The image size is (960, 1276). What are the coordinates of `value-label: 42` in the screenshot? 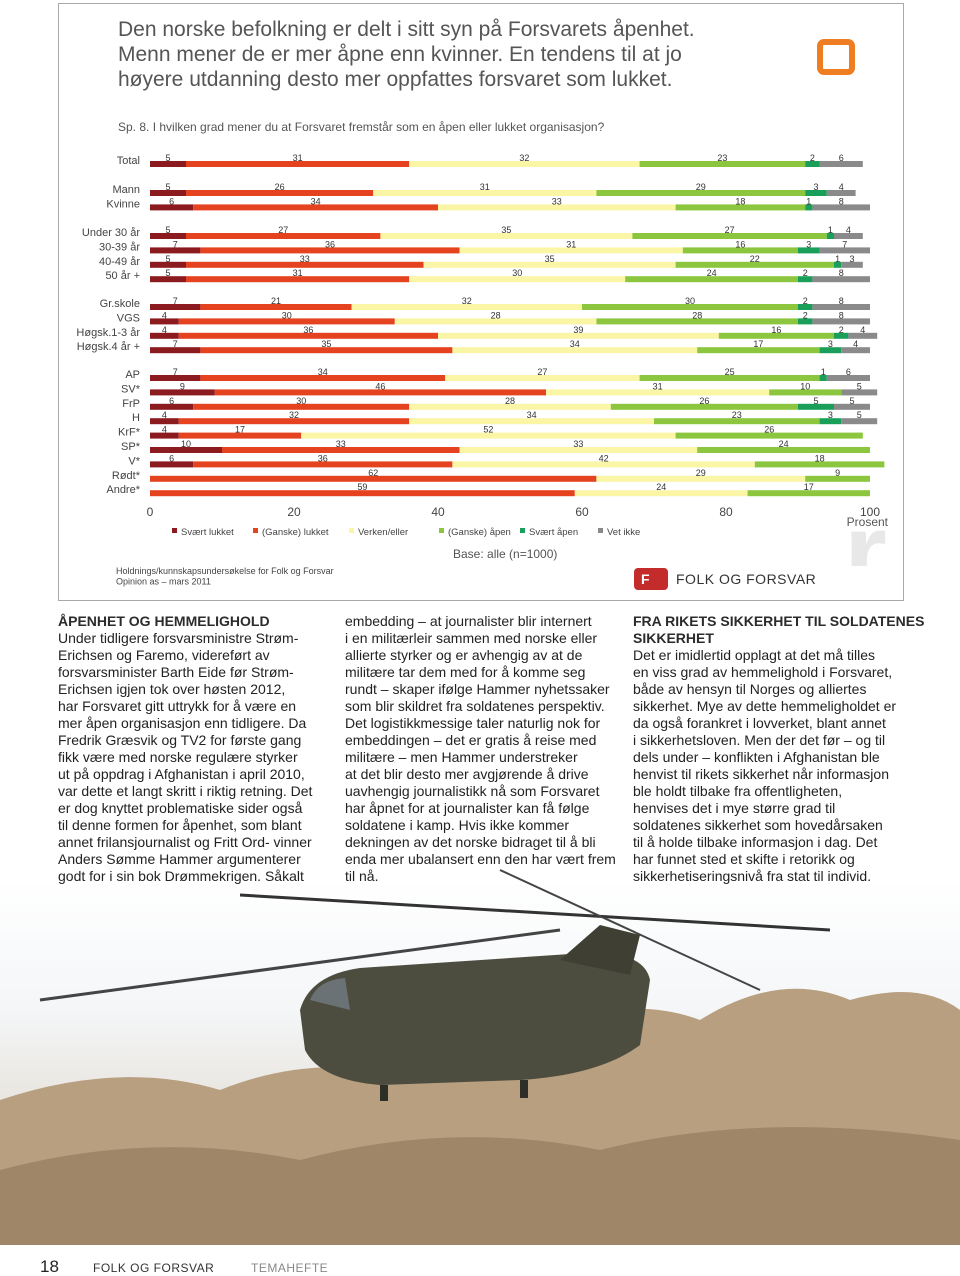 It's located at (604, 458).